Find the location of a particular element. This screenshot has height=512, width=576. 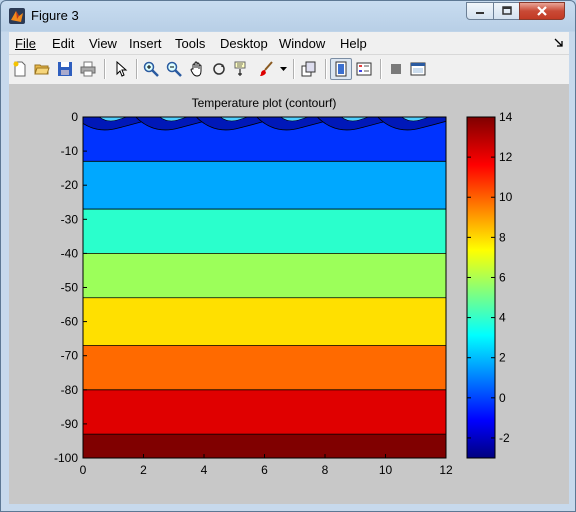

zoom-out-button is located at coordinates (174, 69).